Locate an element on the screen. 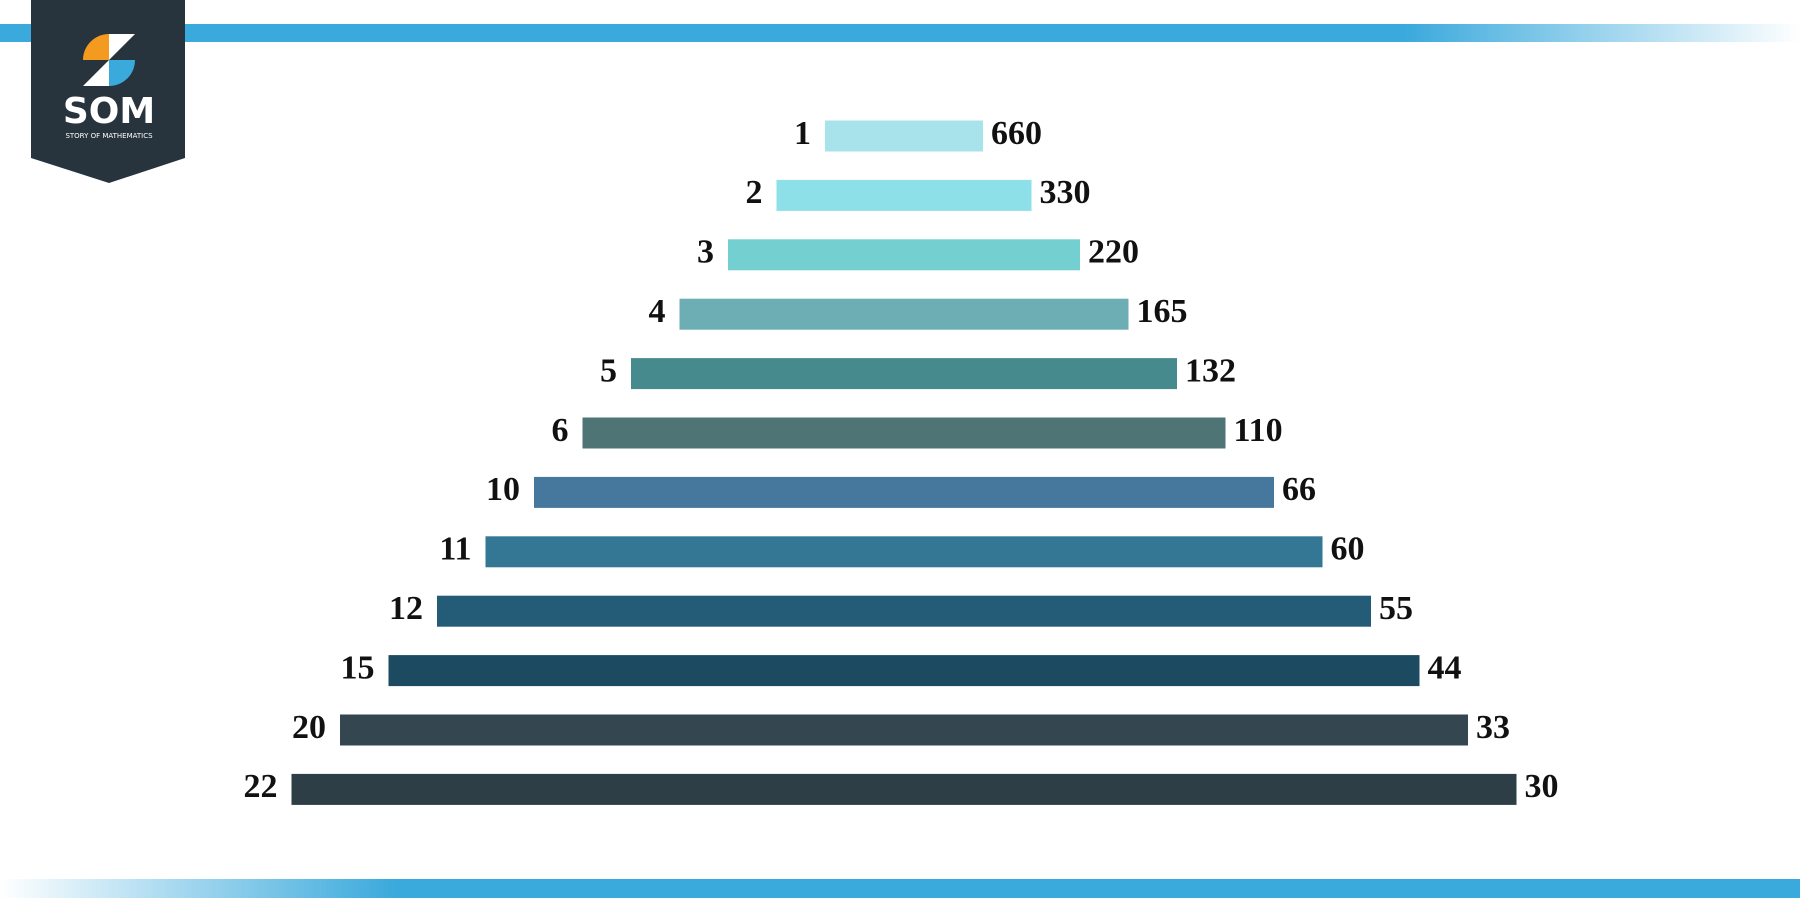 The width and height of the screenshot is (1800, 900). logo-orange is located at coordinates (96, 47).